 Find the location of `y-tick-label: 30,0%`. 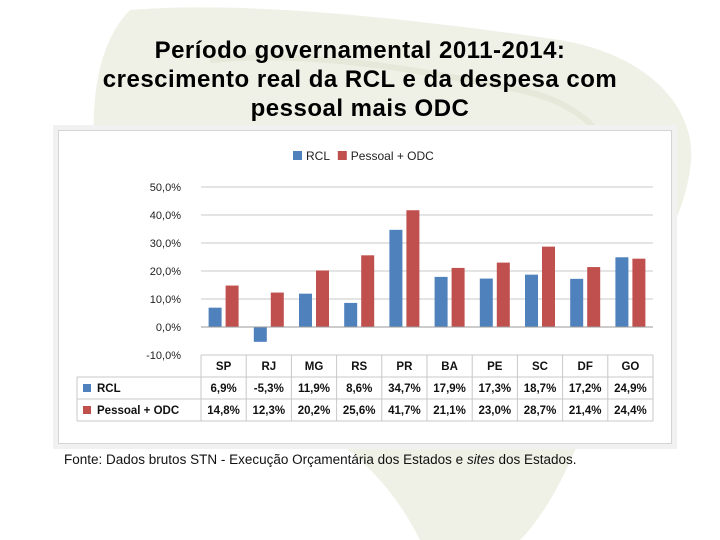

y-tick-label: 30,0% is located at coordinates (165, 244).